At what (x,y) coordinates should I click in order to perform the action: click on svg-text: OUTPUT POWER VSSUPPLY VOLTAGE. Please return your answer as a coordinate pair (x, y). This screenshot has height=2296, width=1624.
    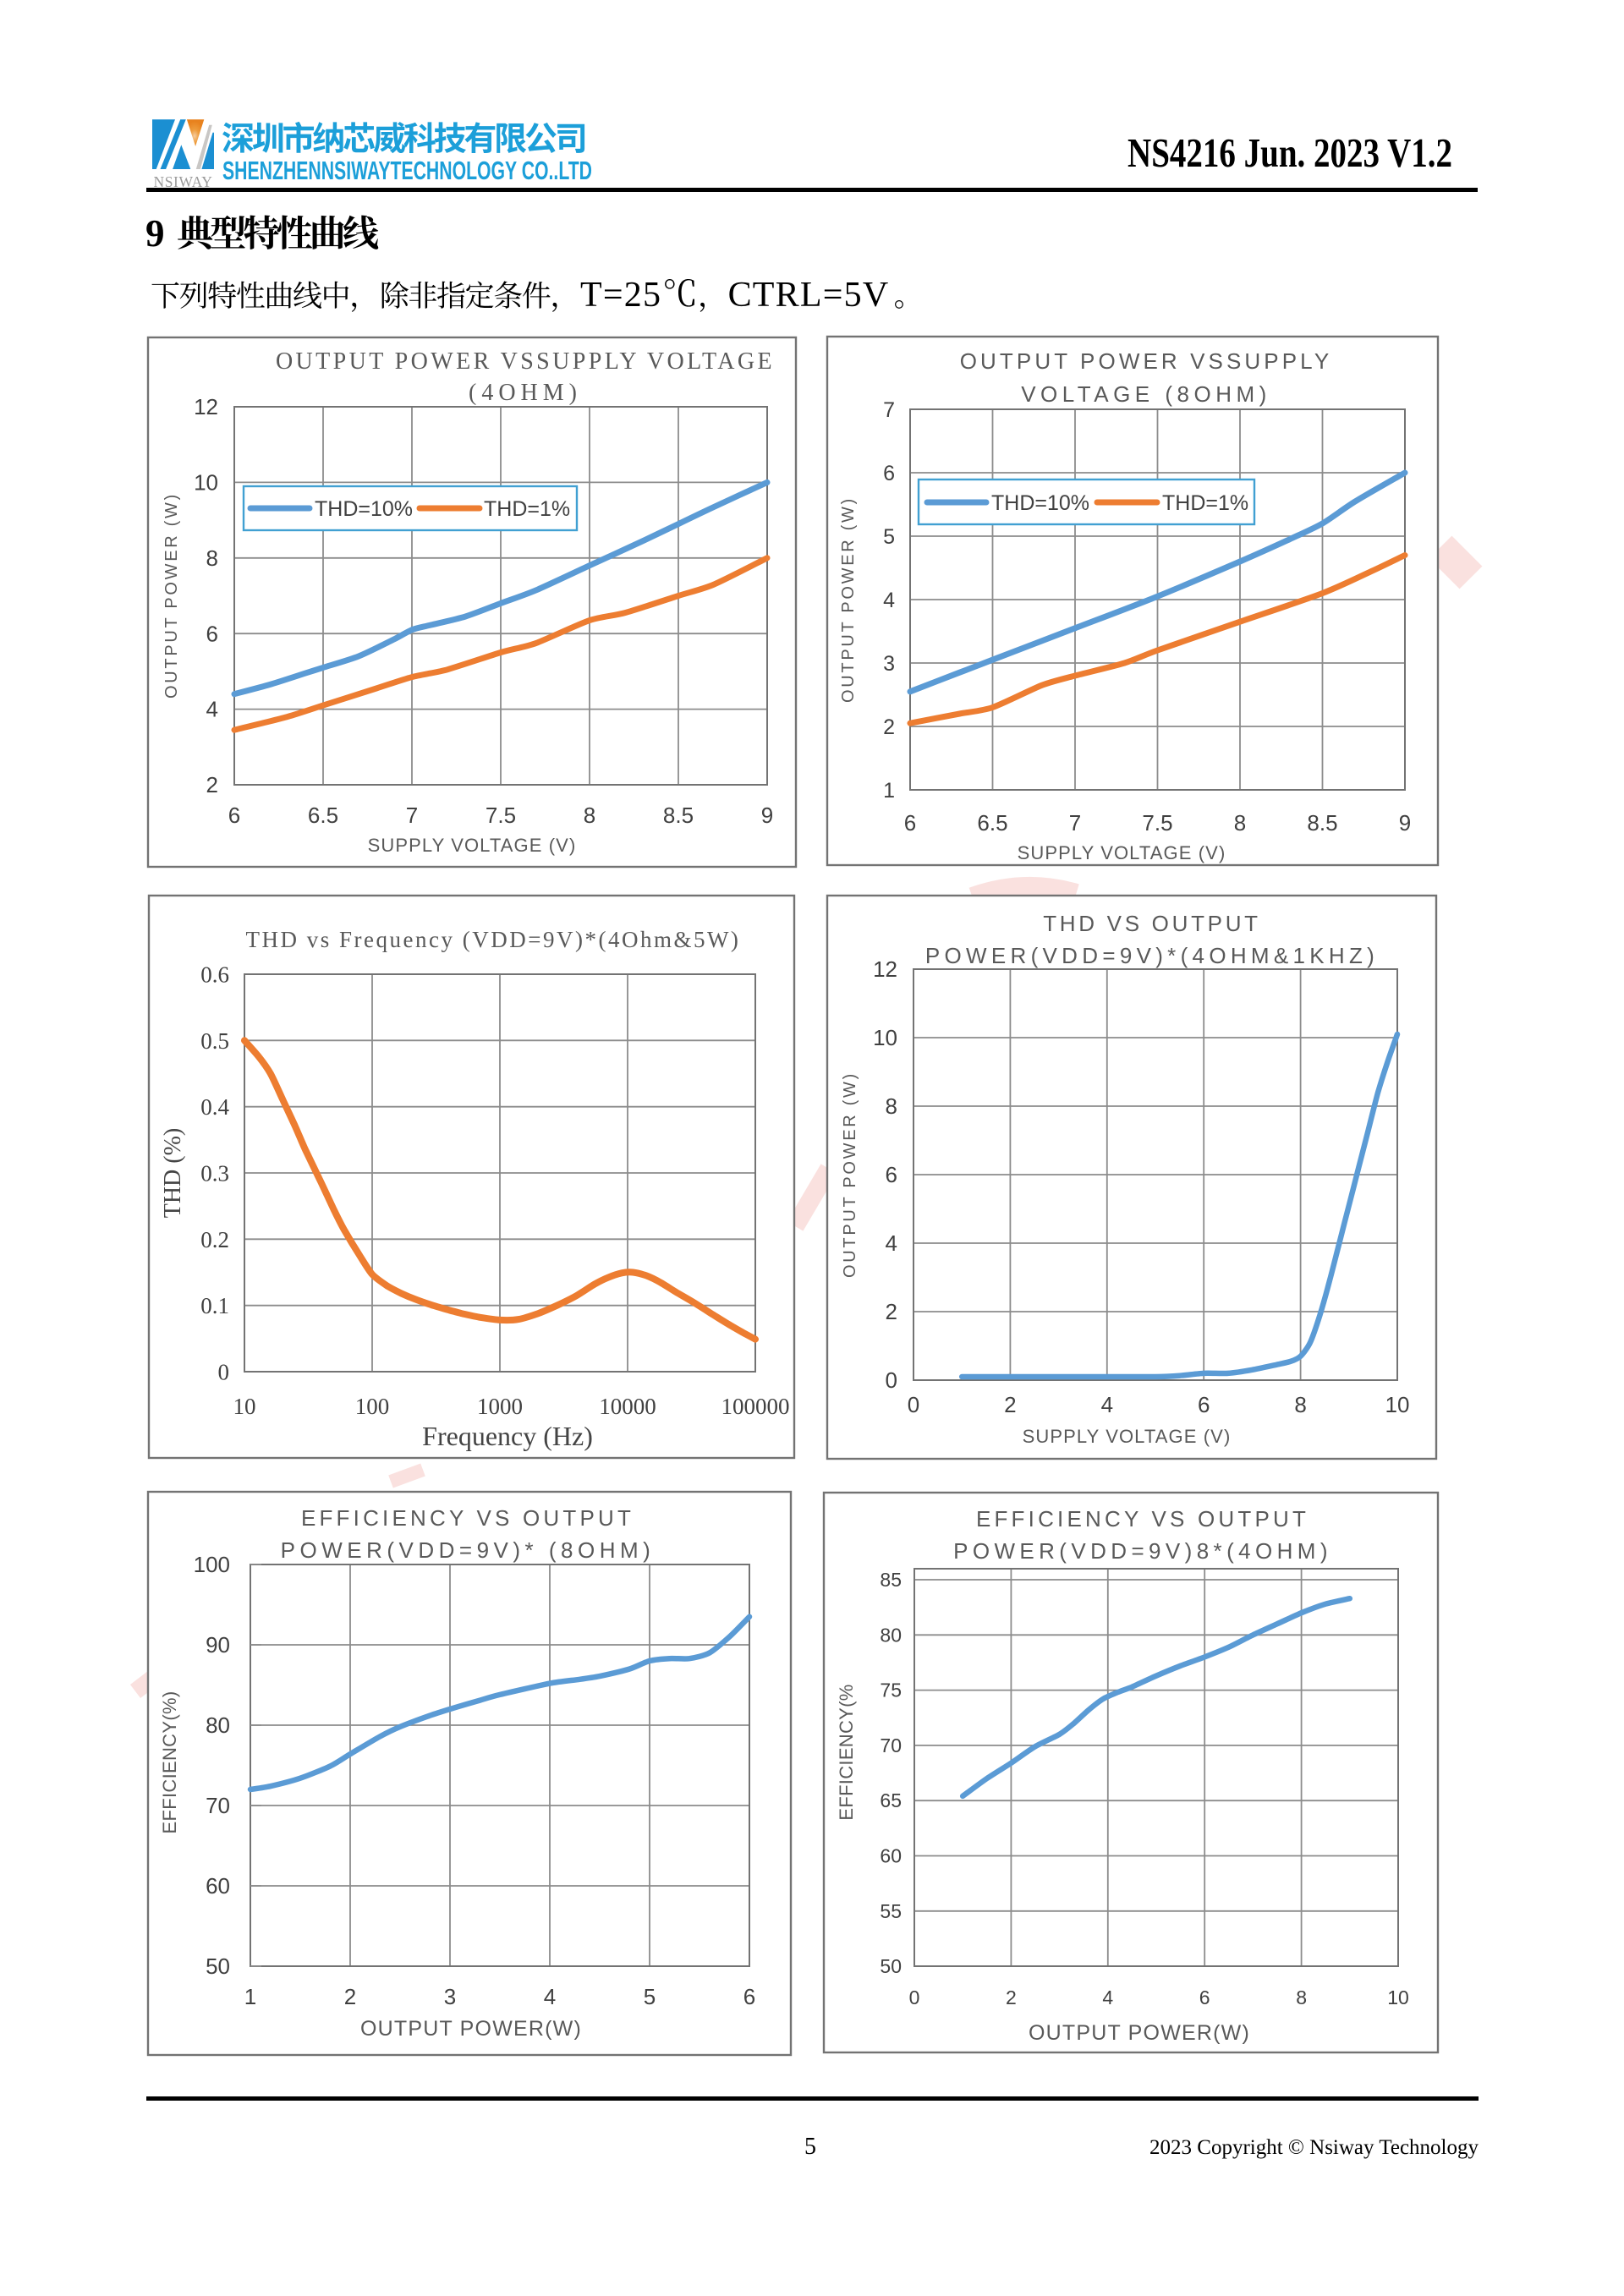
    Looking at the image, I should click on (526, 361).